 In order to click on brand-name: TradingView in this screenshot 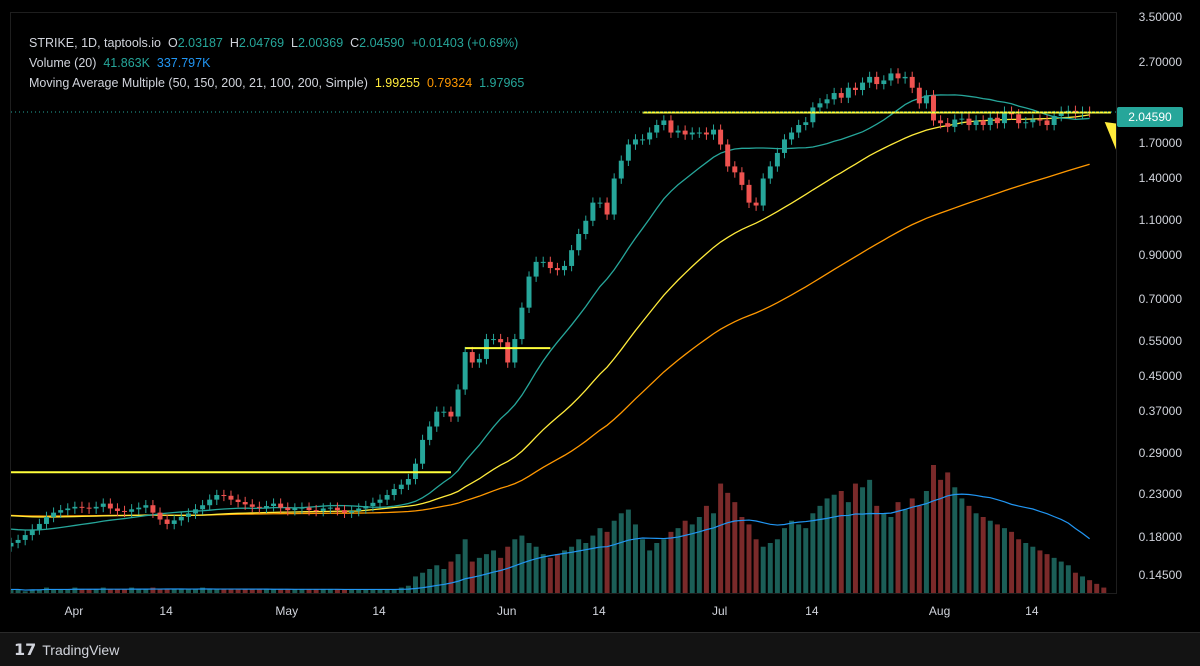, I will do `click(81, 650)`.